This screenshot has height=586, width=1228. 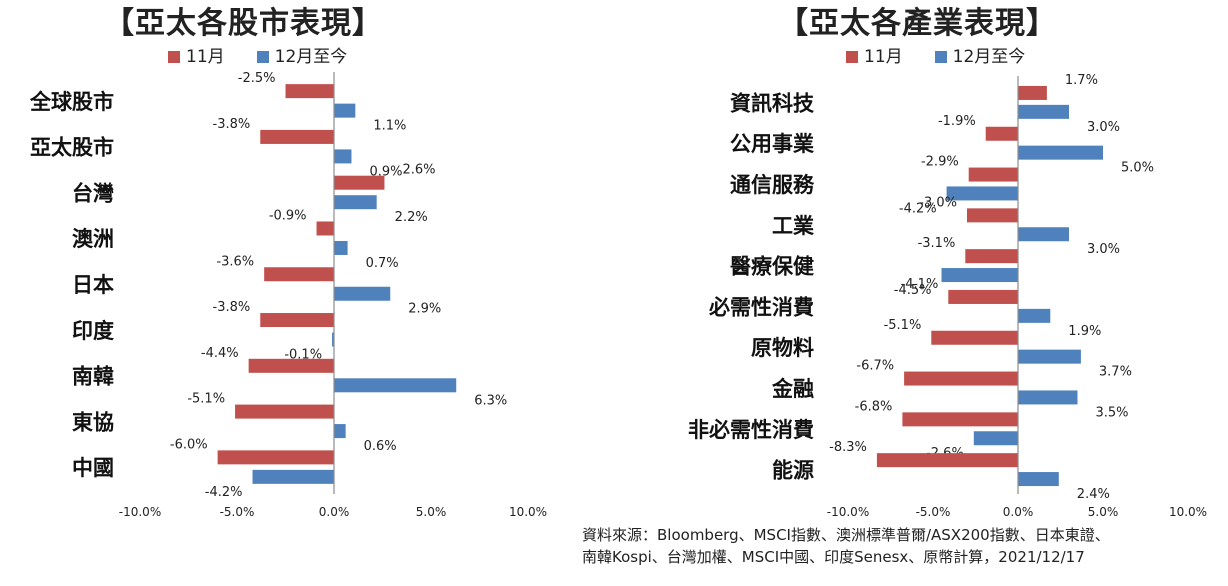 I want to click on data-label: -4.1%, so click(x=920, y=284).